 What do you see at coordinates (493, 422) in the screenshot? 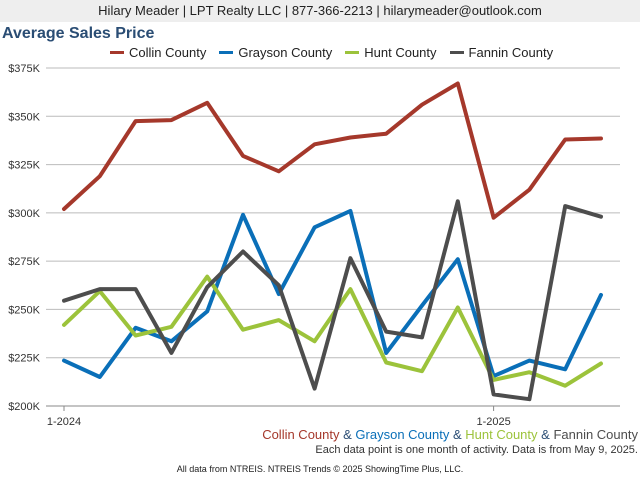
I see `x-tick-label: 1-2025` at bounding box center [493, 422].